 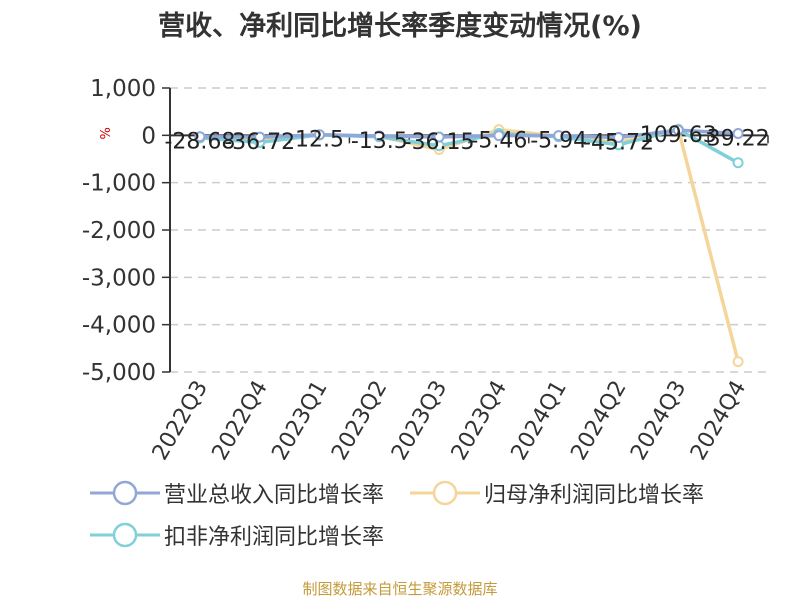 I want to click on data-label: 39.22, so click(x=738, y=138).